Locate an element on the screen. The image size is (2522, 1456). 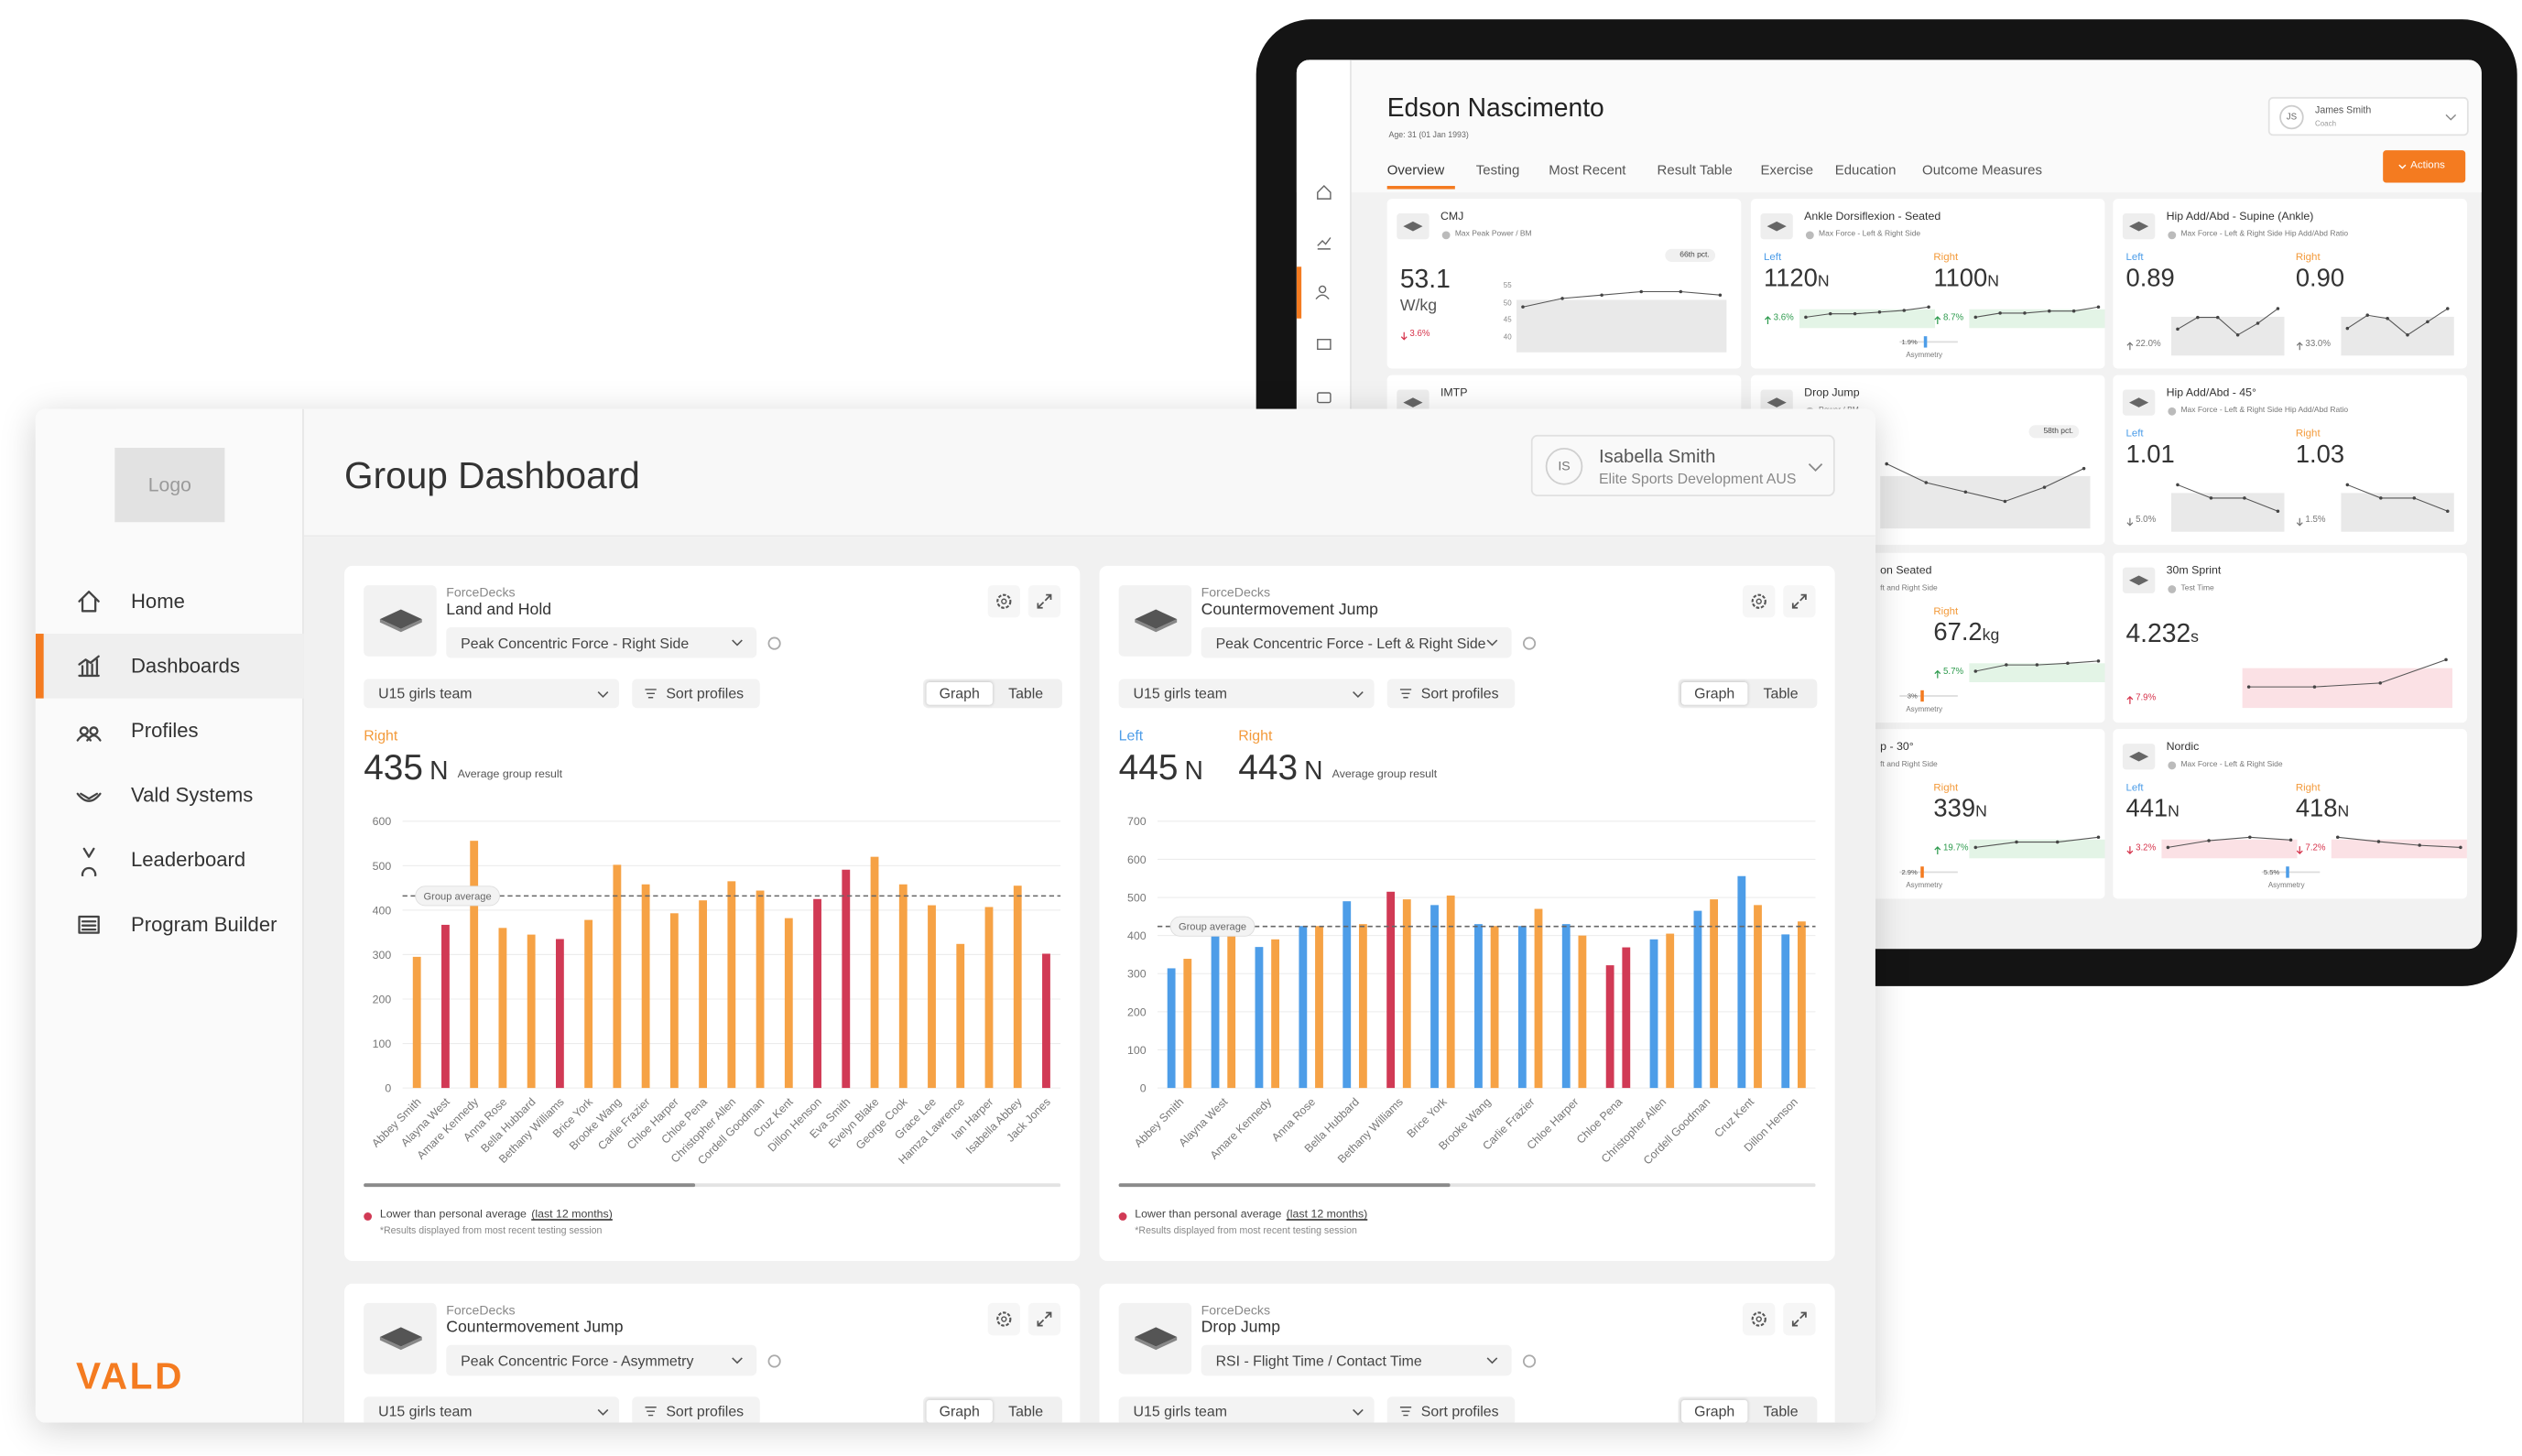
test-title: Drop Jump is located at coordinates (1241, 1328).